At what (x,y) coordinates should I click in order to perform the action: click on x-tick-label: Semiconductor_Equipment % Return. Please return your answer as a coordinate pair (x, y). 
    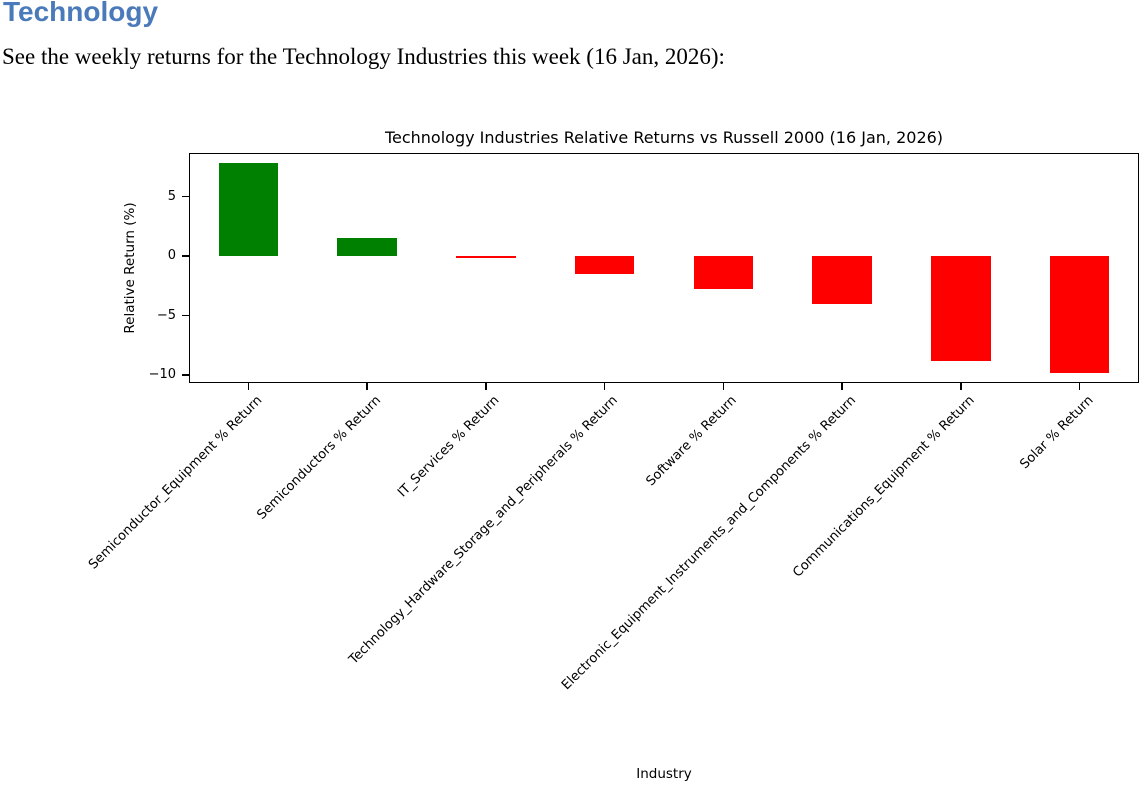
    Looking at the image, I should click on (175, 483).